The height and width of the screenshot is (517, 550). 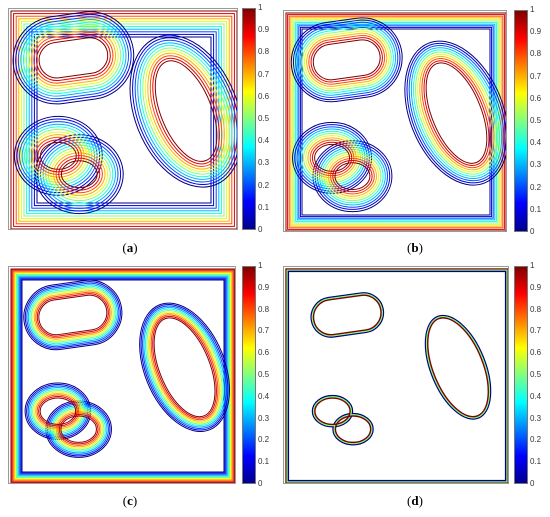 I want to click on colorbar-ticks-d: 0 0.1 0.2 0.3 0.4 0.5 0.6 0.7 0.8 0.9 1, so click(x=540, y=375).